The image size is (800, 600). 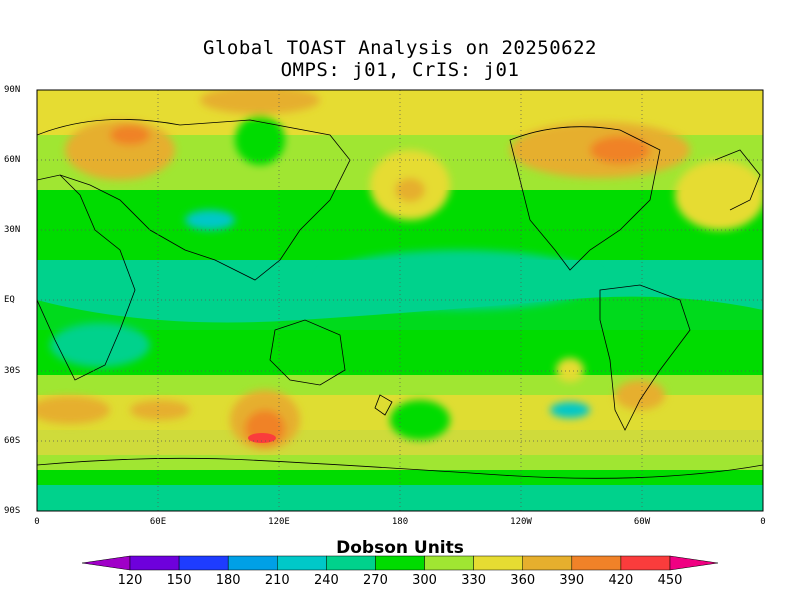 I want to click on colorbar-tick-label: 360, so click(x=523, y=580).